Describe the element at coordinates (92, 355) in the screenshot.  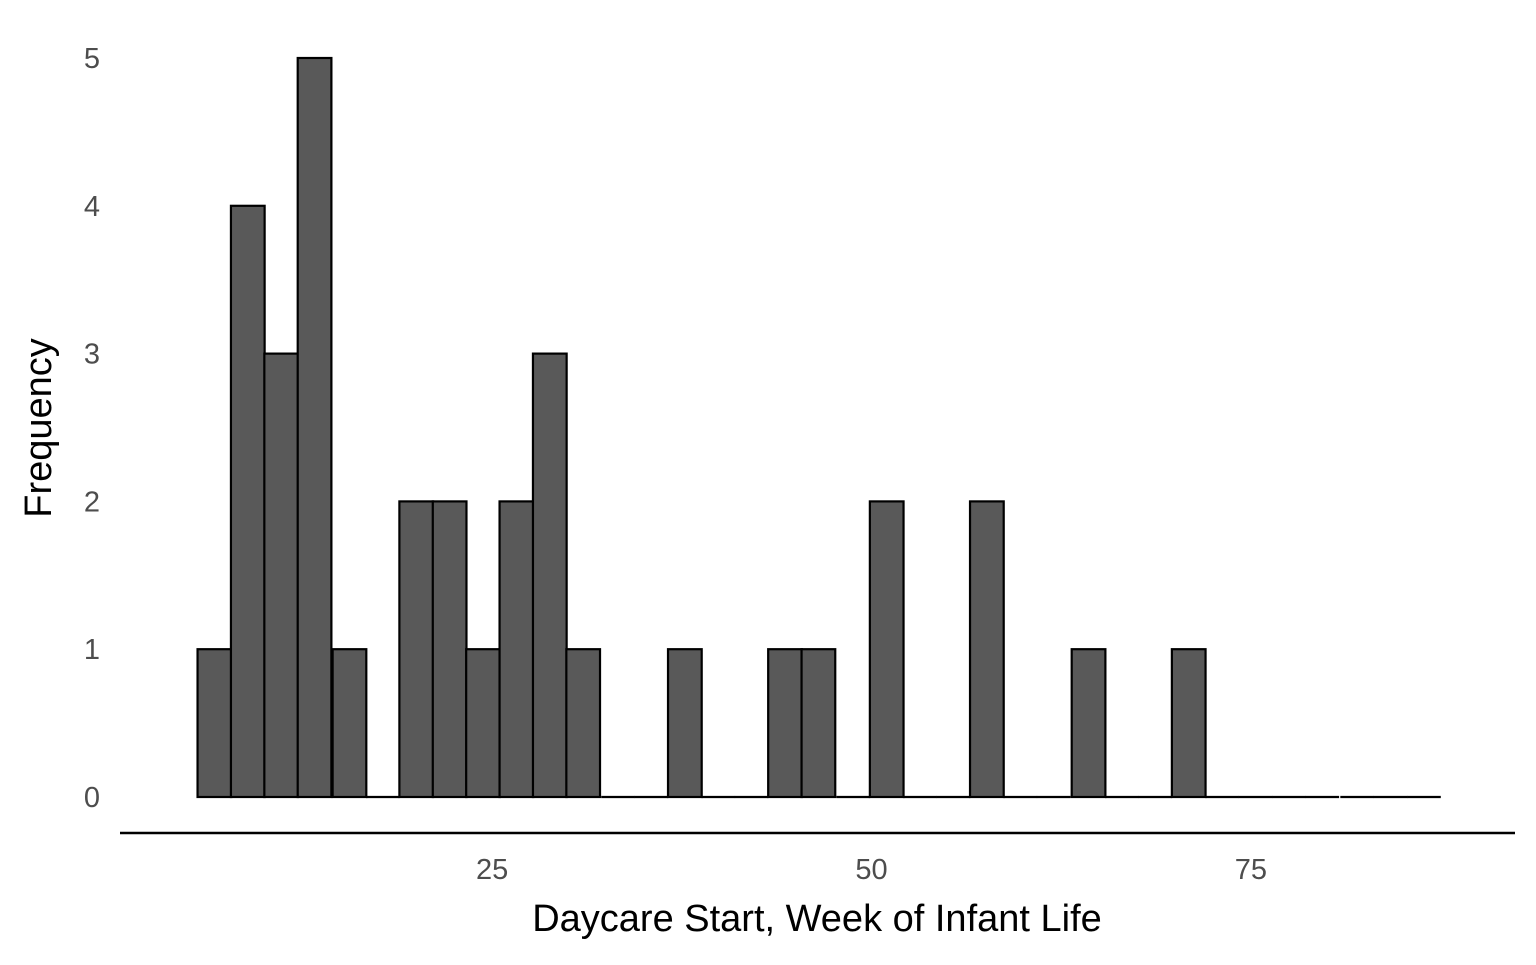
I see `y-tick-label: 3` at that location.